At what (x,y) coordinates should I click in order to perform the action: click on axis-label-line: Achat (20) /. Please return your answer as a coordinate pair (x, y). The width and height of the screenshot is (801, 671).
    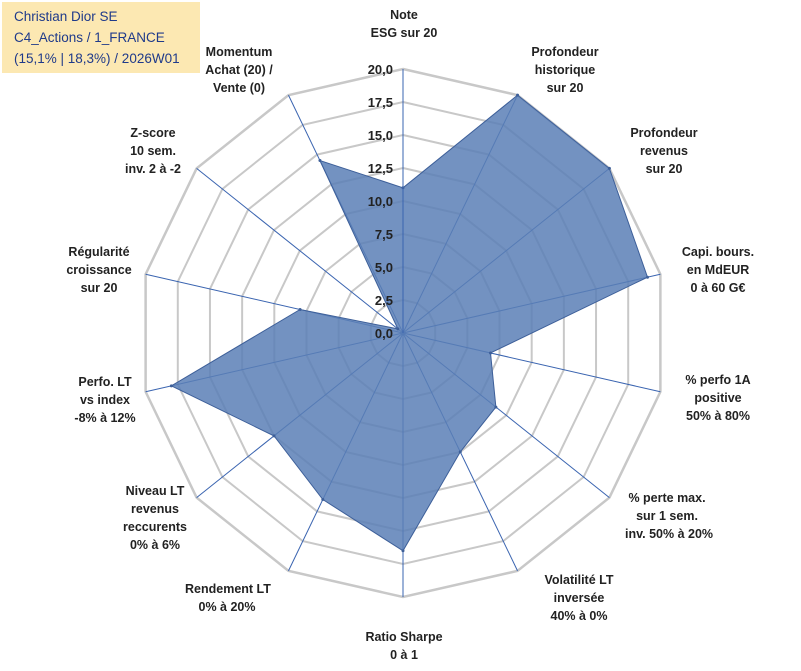
    Looking at the image, I should click on (239, 70).